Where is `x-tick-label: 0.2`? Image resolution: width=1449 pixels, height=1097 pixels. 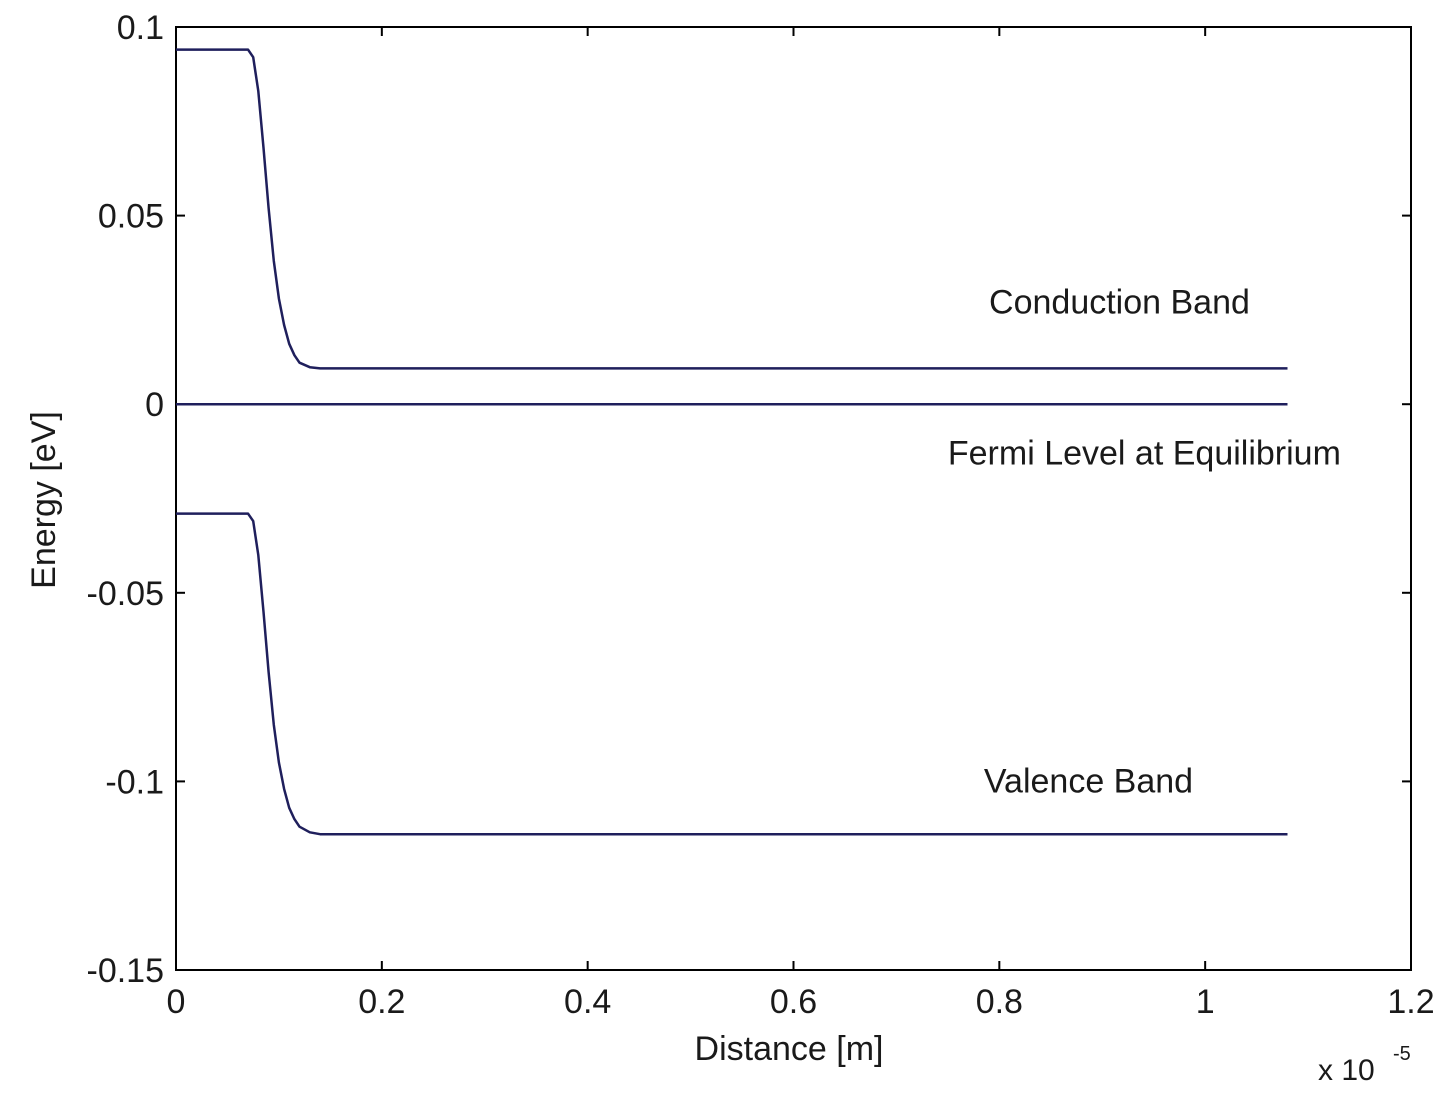 x-tick-label: 0.2 is located at coordinates (381, 1002).